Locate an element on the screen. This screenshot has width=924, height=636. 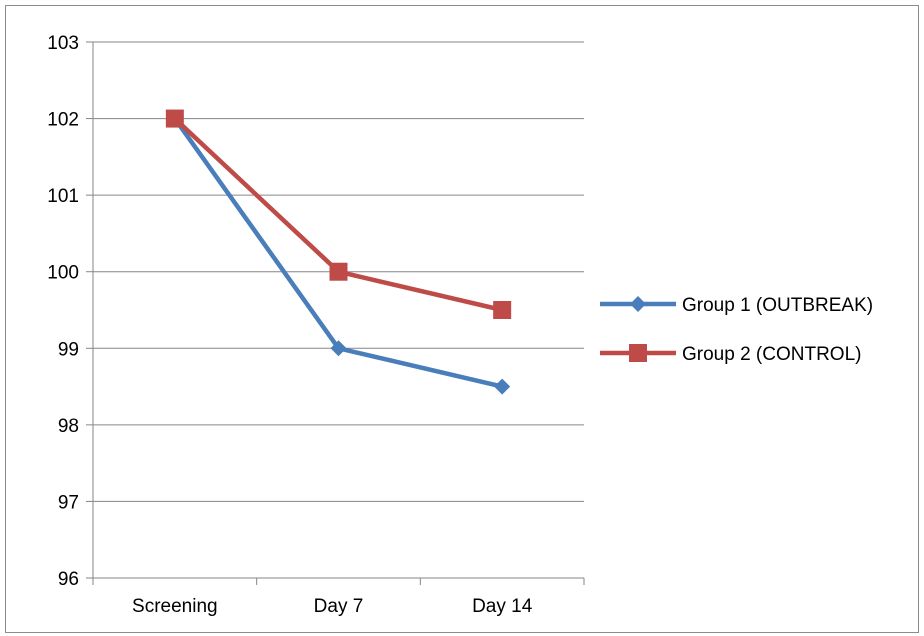
legend-item: Group 1 (OUTBREAK) is located at coordinates (736, 305).